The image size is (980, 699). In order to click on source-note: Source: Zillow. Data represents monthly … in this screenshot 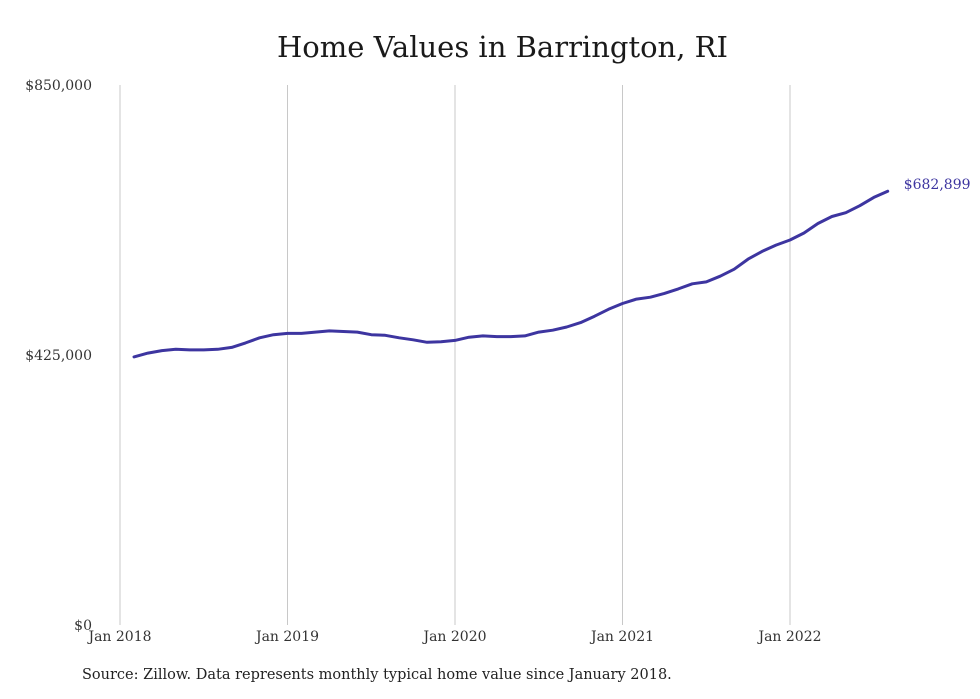, I will do `click(377, 675)`.